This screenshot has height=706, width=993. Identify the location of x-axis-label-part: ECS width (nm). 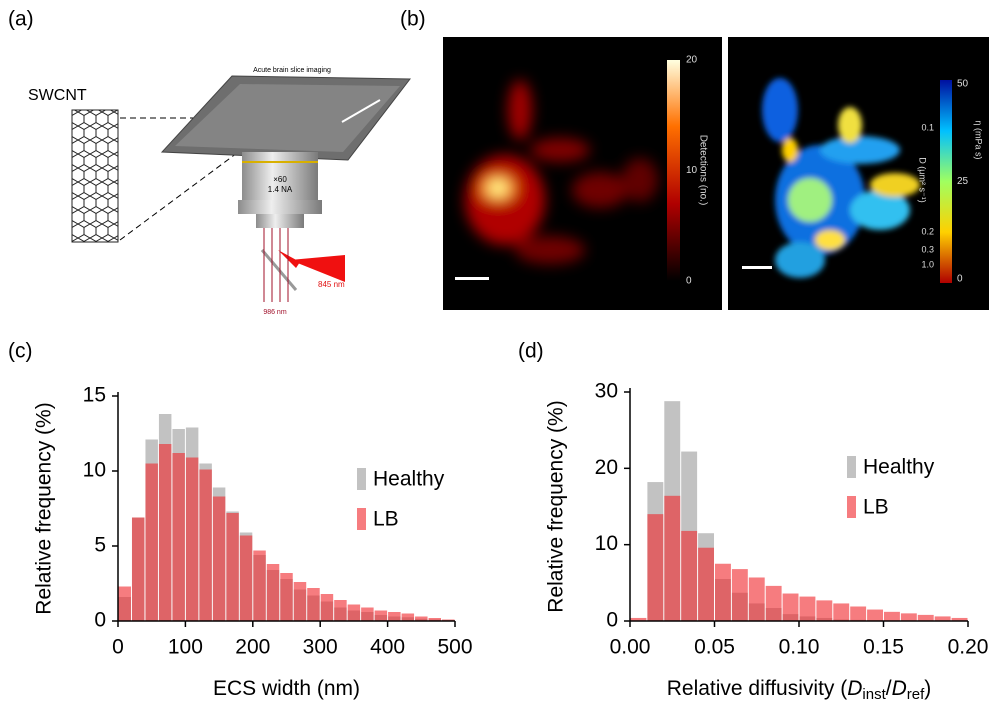
(286, 688).